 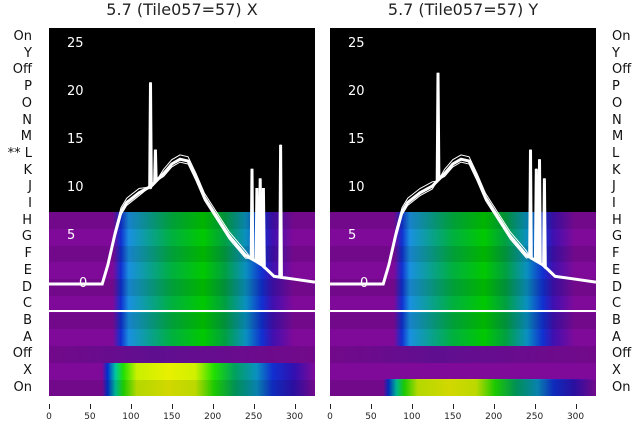 What do you see at coordinates (617, 220) in the screenshot?
I see `row-label: H` at bounding box center [617, 220].